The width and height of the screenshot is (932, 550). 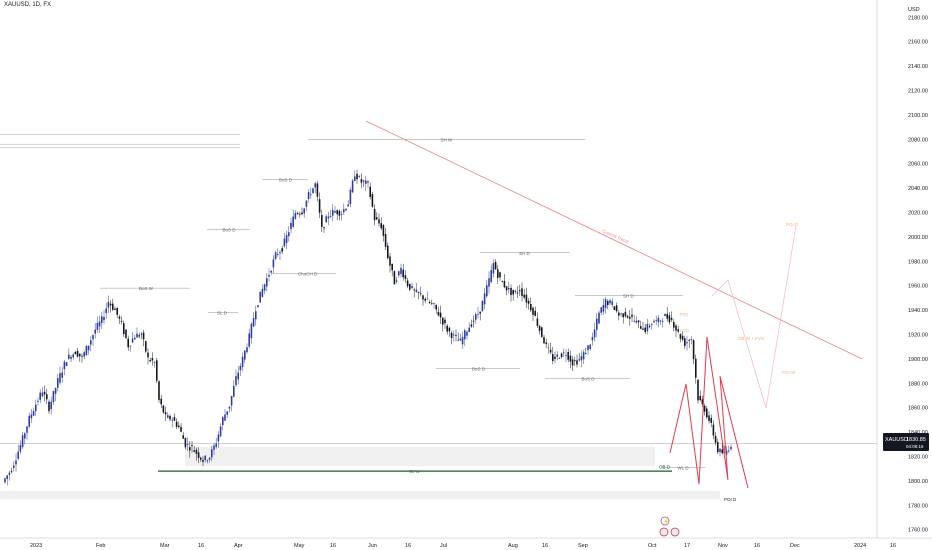 I want to click on x-tick-label: Nov, so click(x=723, y=546).